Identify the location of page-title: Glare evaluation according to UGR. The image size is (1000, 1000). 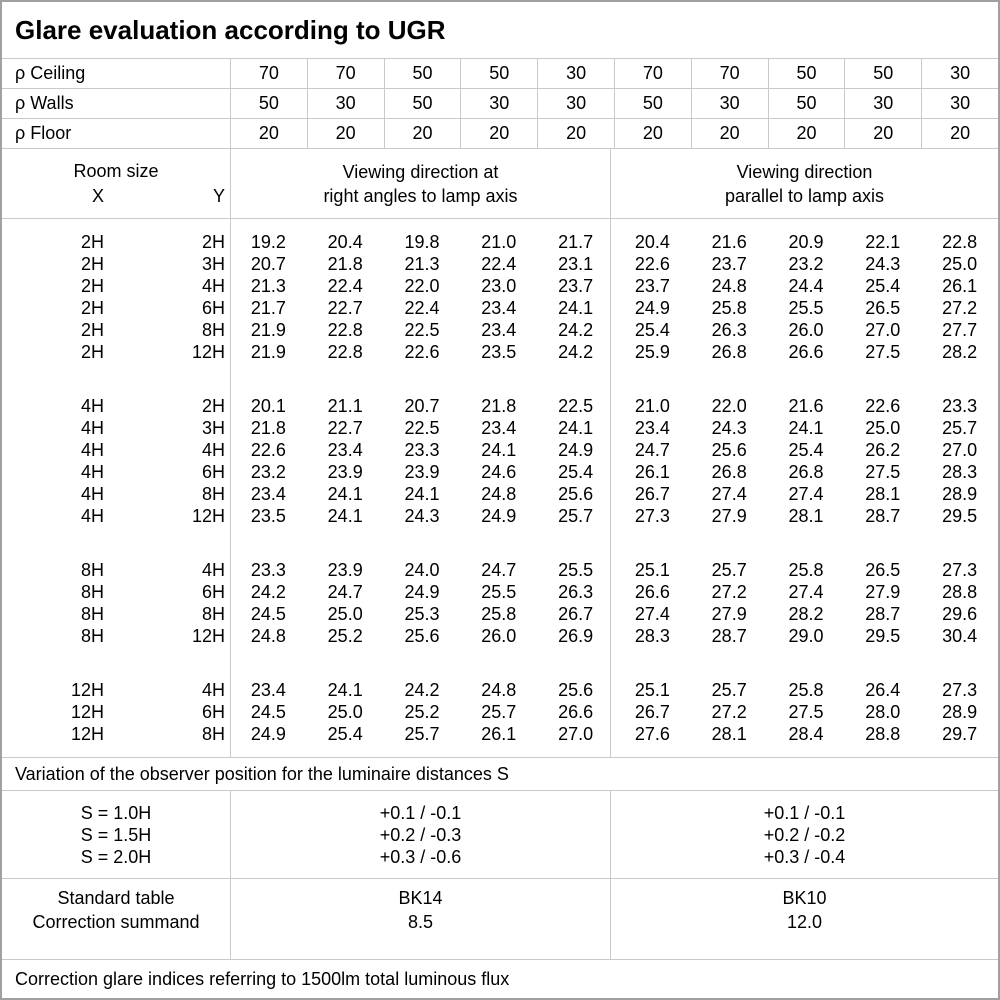
(230, 29).